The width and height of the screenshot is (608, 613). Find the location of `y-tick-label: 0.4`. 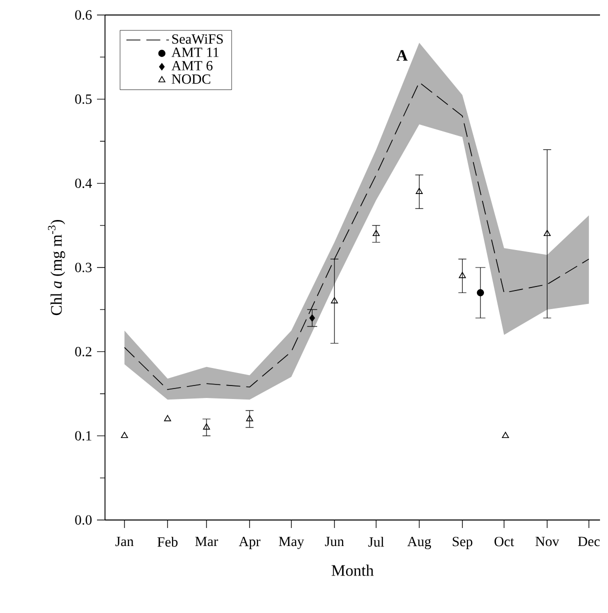

y-tick-label: 0.4 is located at coordinates (83, 183).